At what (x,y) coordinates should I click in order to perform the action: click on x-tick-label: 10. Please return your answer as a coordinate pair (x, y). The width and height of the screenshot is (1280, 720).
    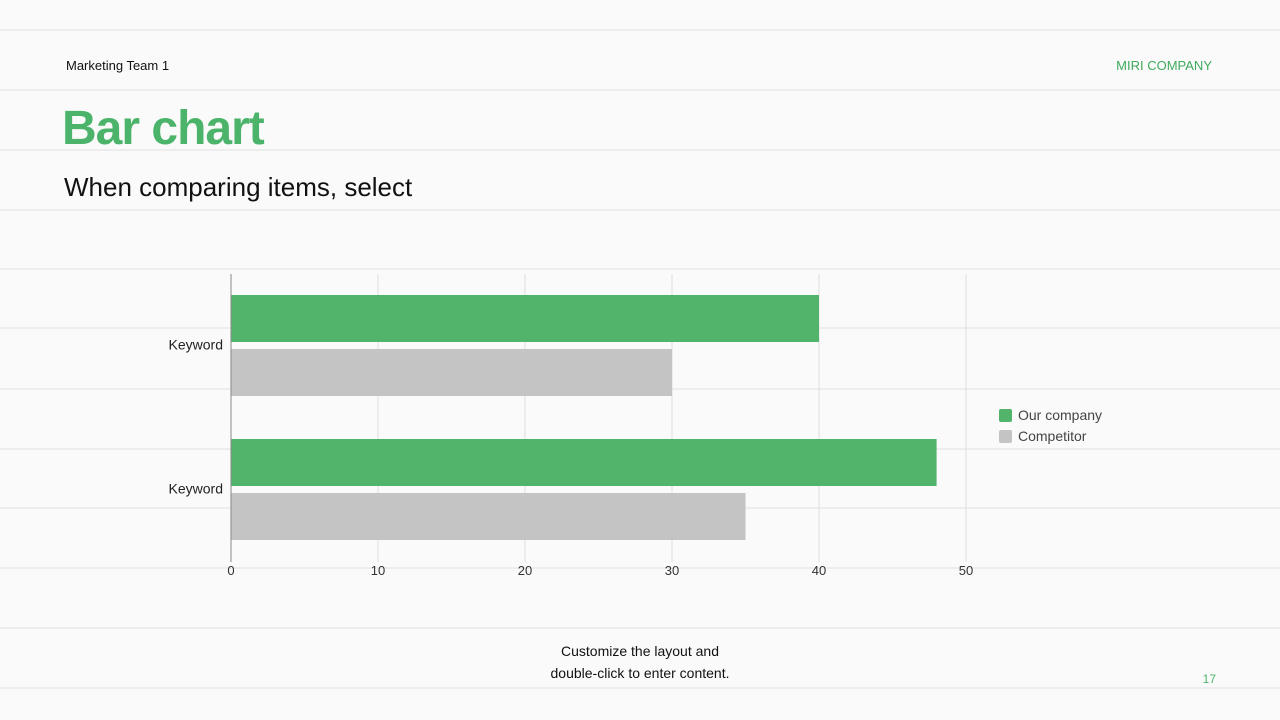
    Looking at the image, I should click on (378, 570).